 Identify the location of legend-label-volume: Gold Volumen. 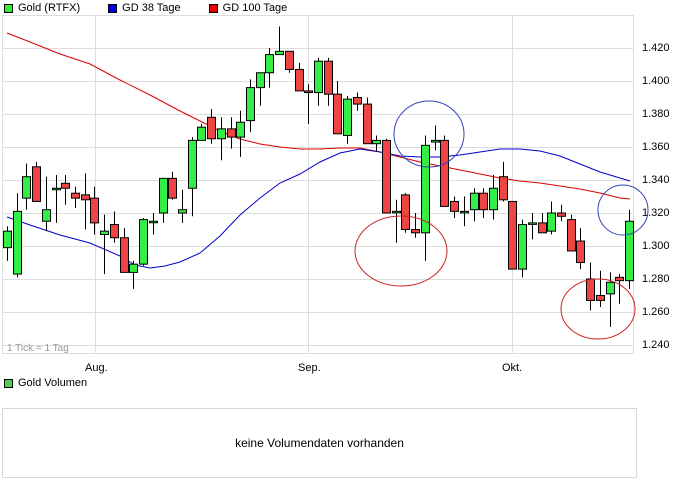
(53, 383).